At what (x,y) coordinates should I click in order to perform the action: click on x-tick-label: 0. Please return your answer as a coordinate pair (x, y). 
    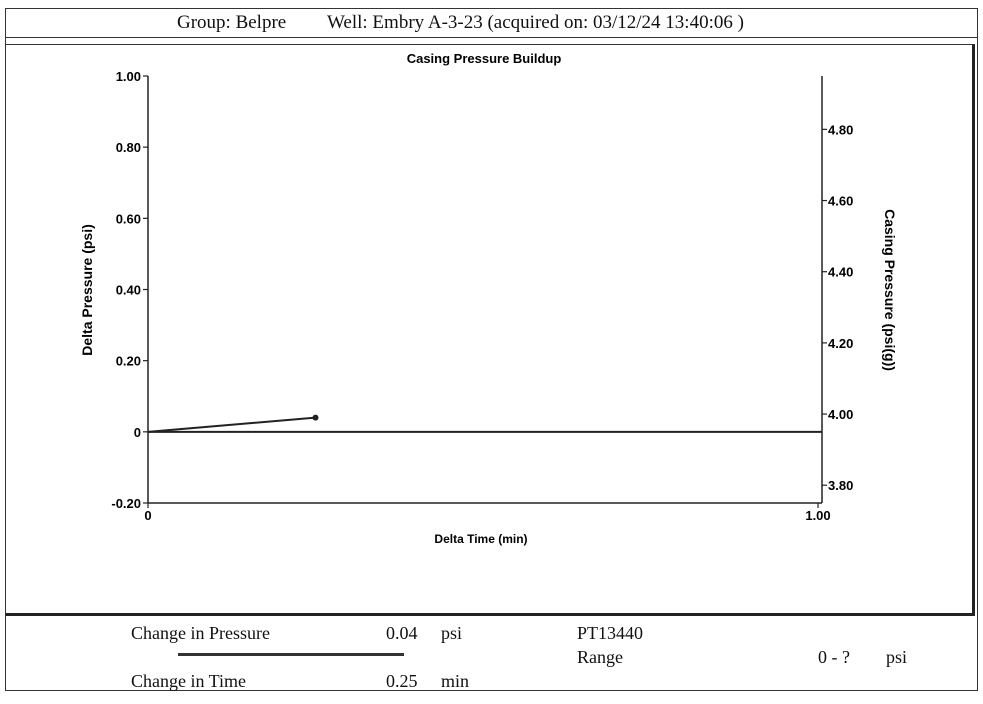
    Looking at the image, I should click on (147, 515).